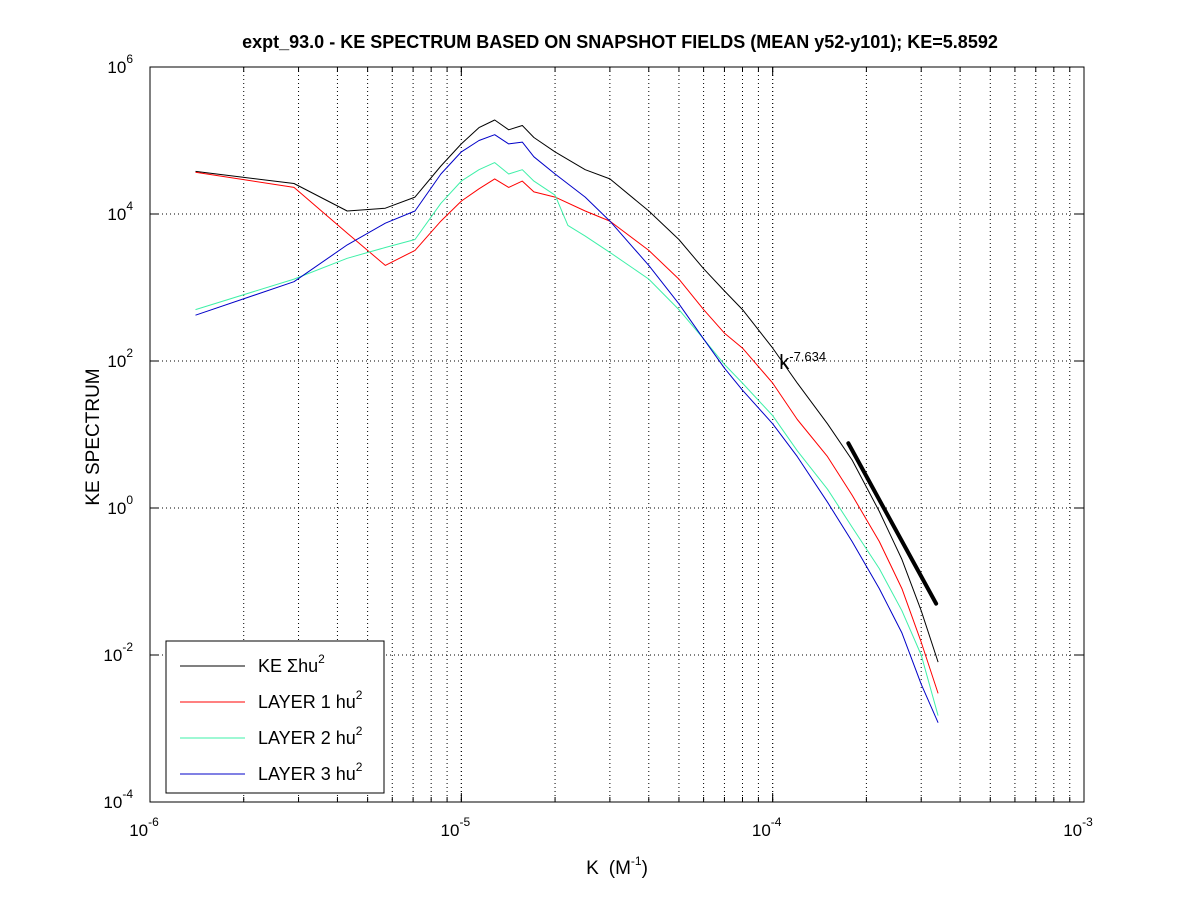 The height and width of the screenshot is (901, 1200). I want to click on x-tick-label: 10⁻⁴, so click(767, 827).